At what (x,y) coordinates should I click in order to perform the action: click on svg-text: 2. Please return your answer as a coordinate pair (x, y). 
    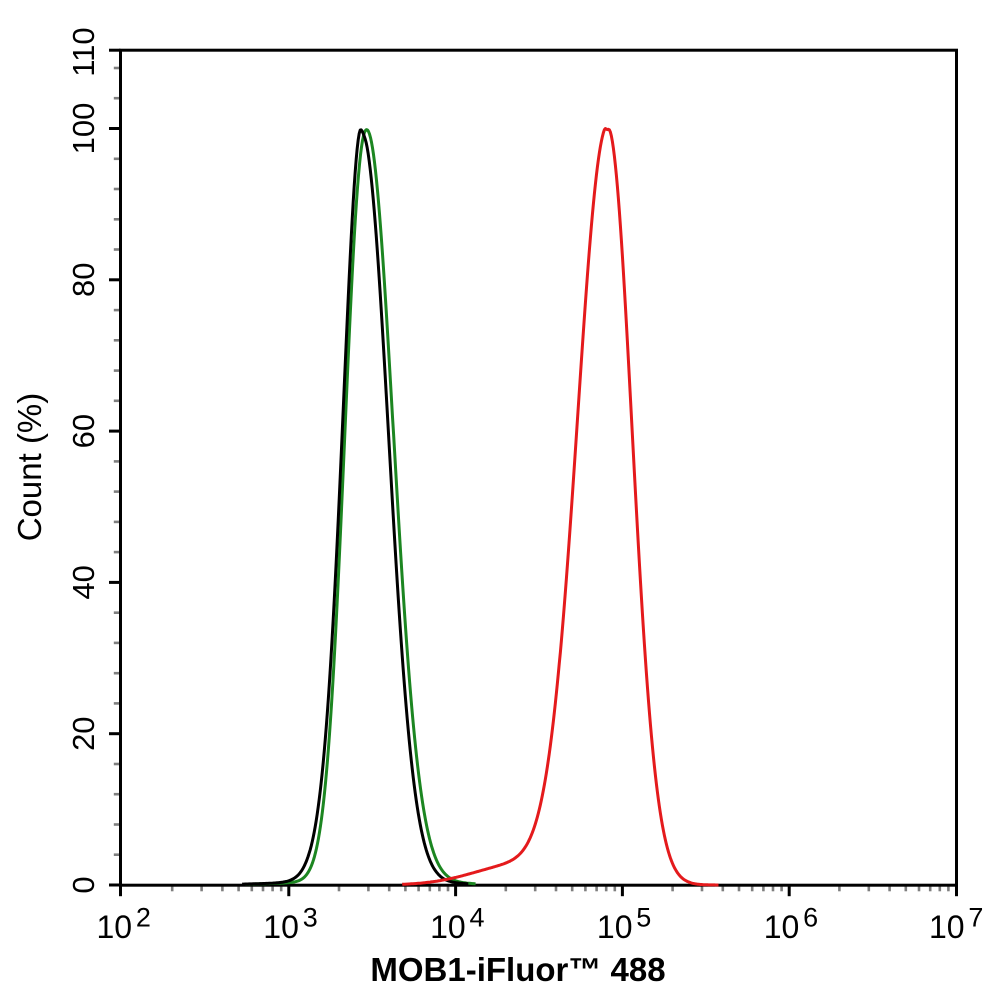
    Looking at the image, I should click on (143, 917).